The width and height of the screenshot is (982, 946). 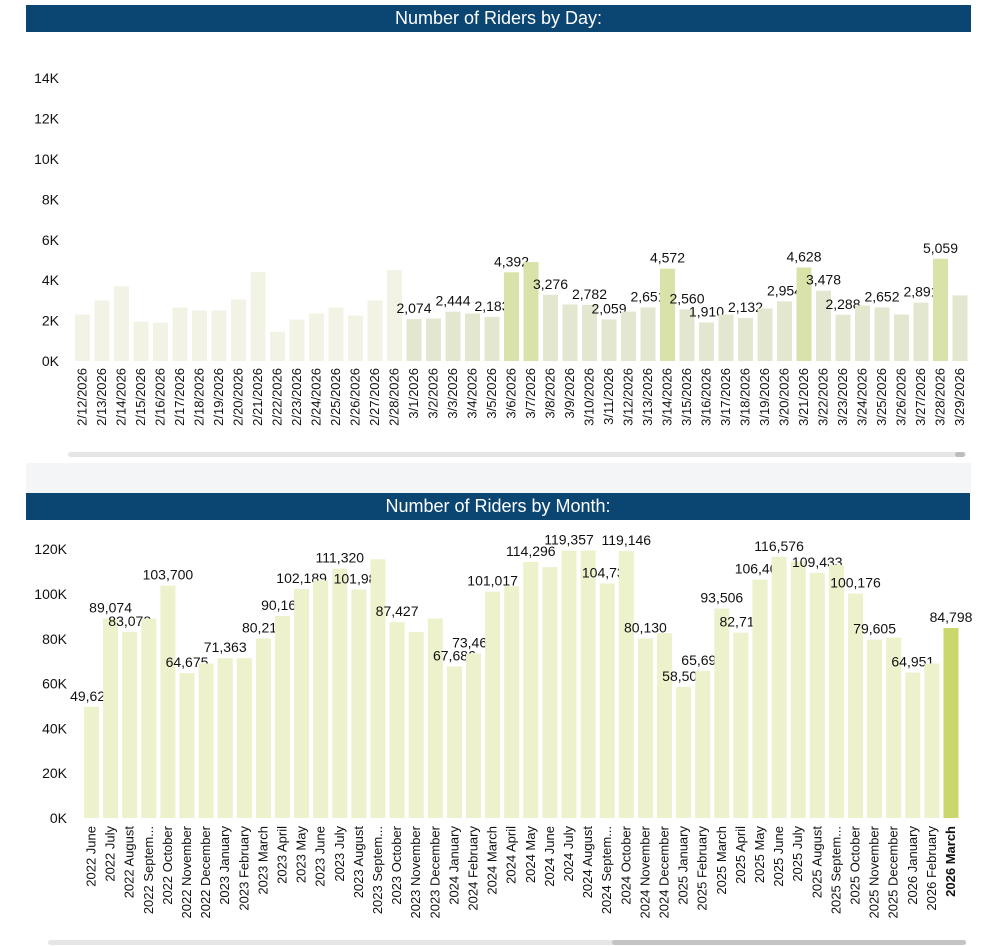 I want to click on month-x-tick-label: 2025 December, so click(x=893, y=871).